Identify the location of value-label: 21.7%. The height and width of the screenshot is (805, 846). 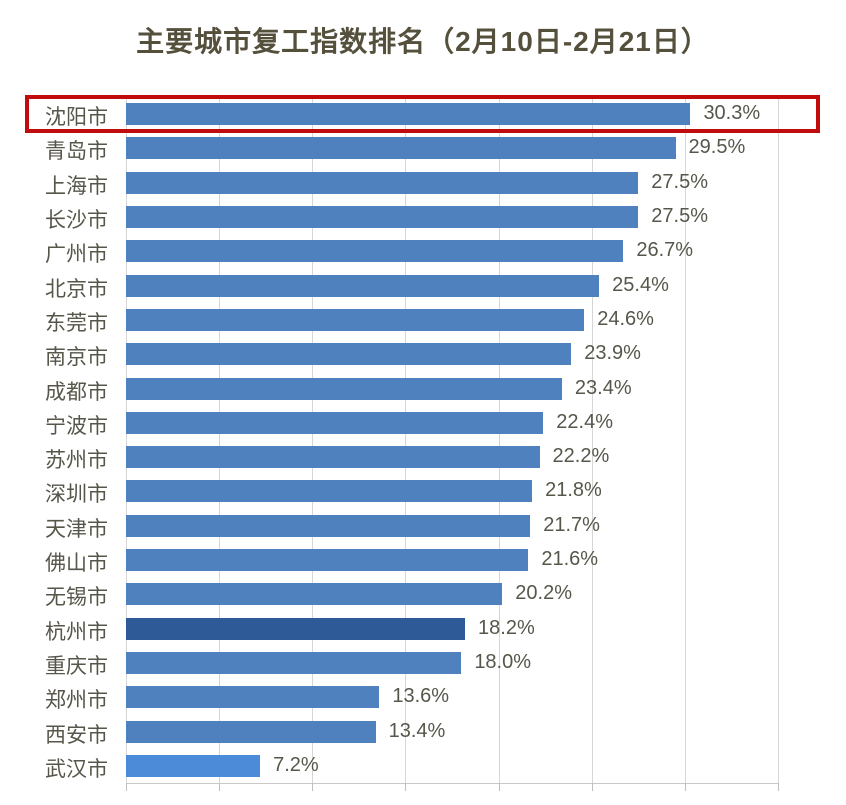
(571, 524).